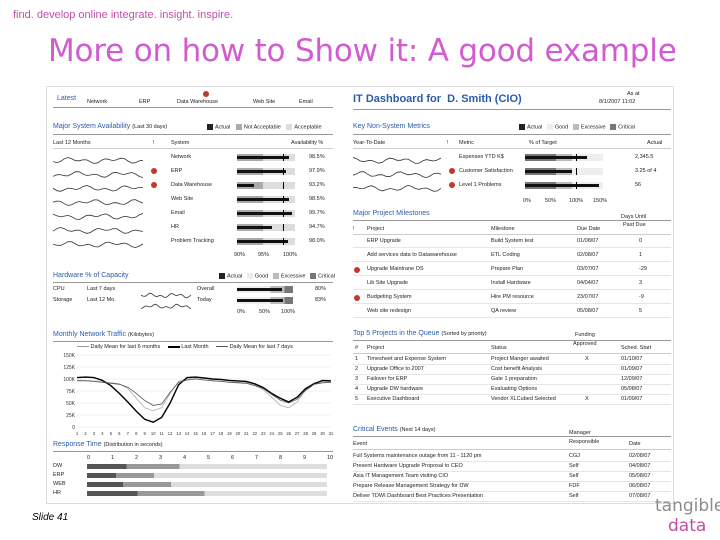  Describe the element at coordinates (204, 300) in the screenshot. I see `hardware-status: Today` at that location.